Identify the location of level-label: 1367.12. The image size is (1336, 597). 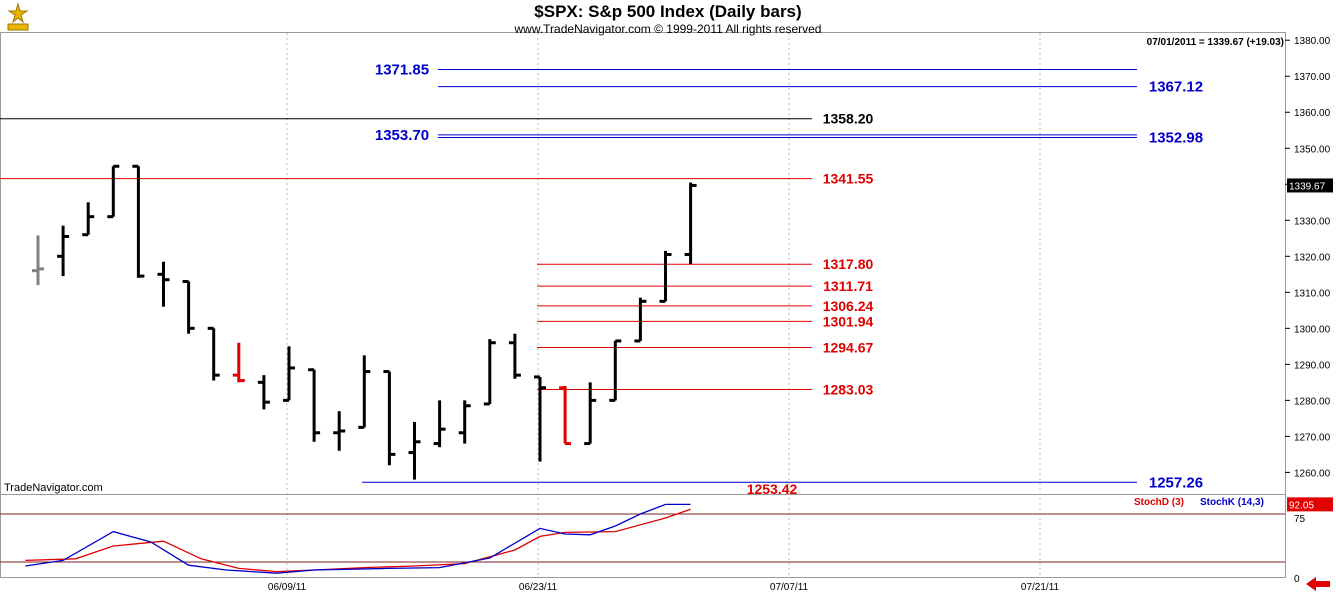
(1176, 87).